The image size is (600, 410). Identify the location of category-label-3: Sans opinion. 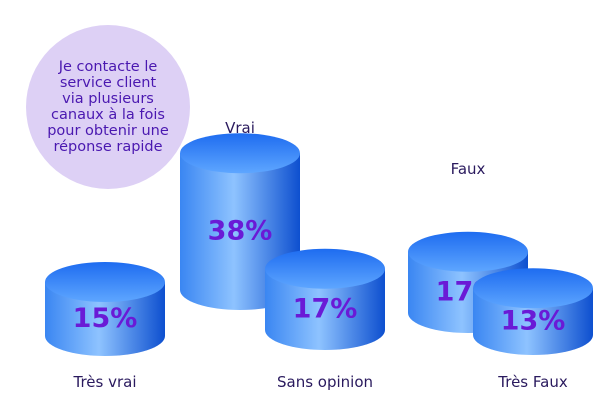
(325, 382).